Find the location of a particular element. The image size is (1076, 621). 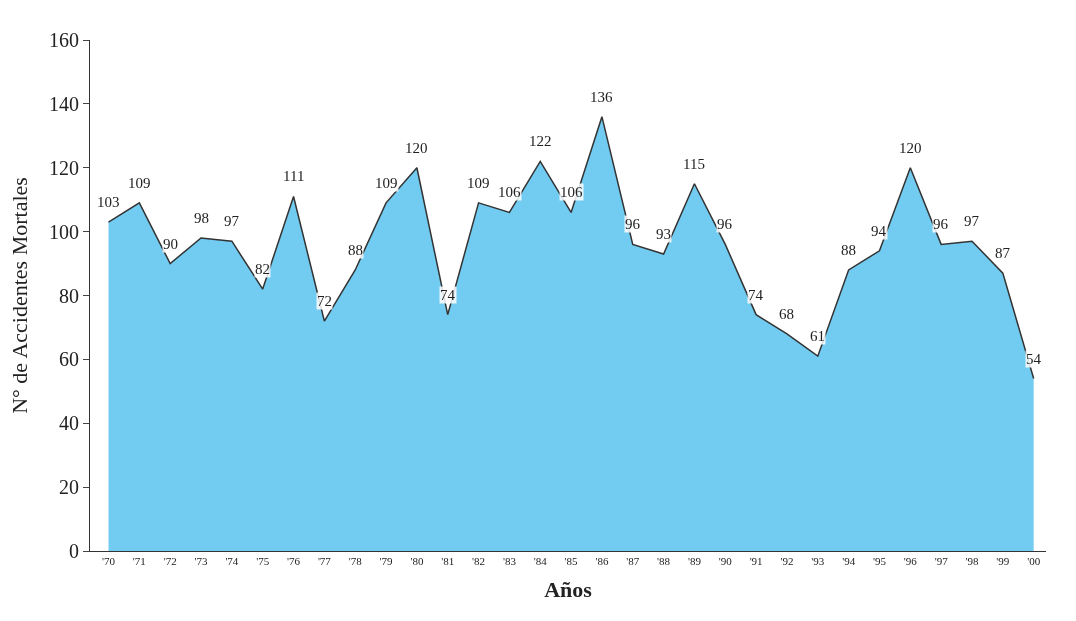

x-tick-label: '91 is located at coordinates (756, 561).